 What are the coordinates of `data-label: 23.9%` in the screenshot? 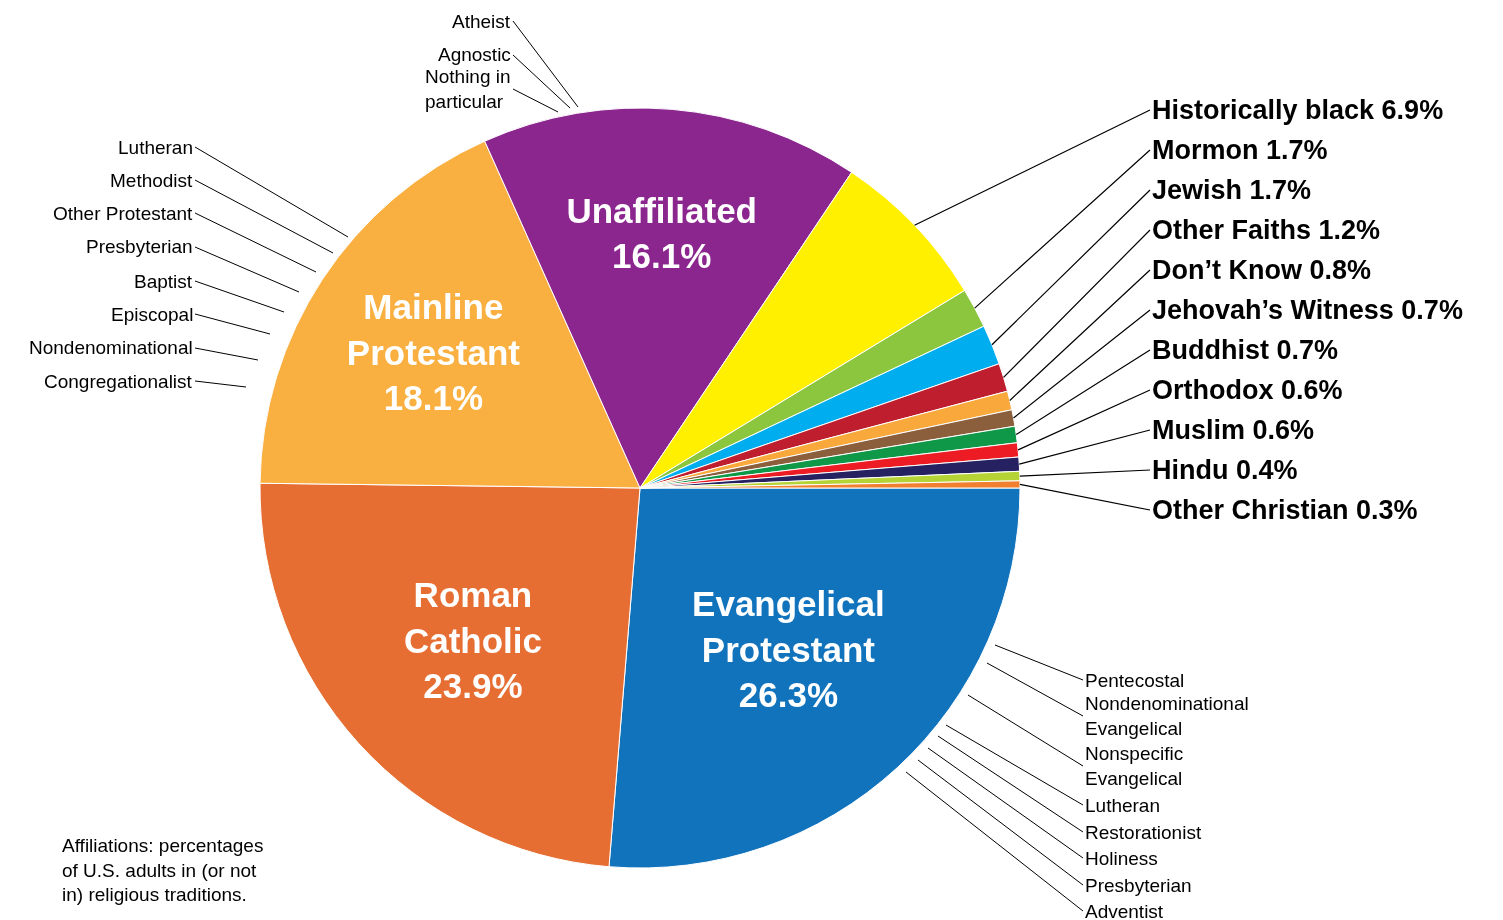 It's located at (473, 686).